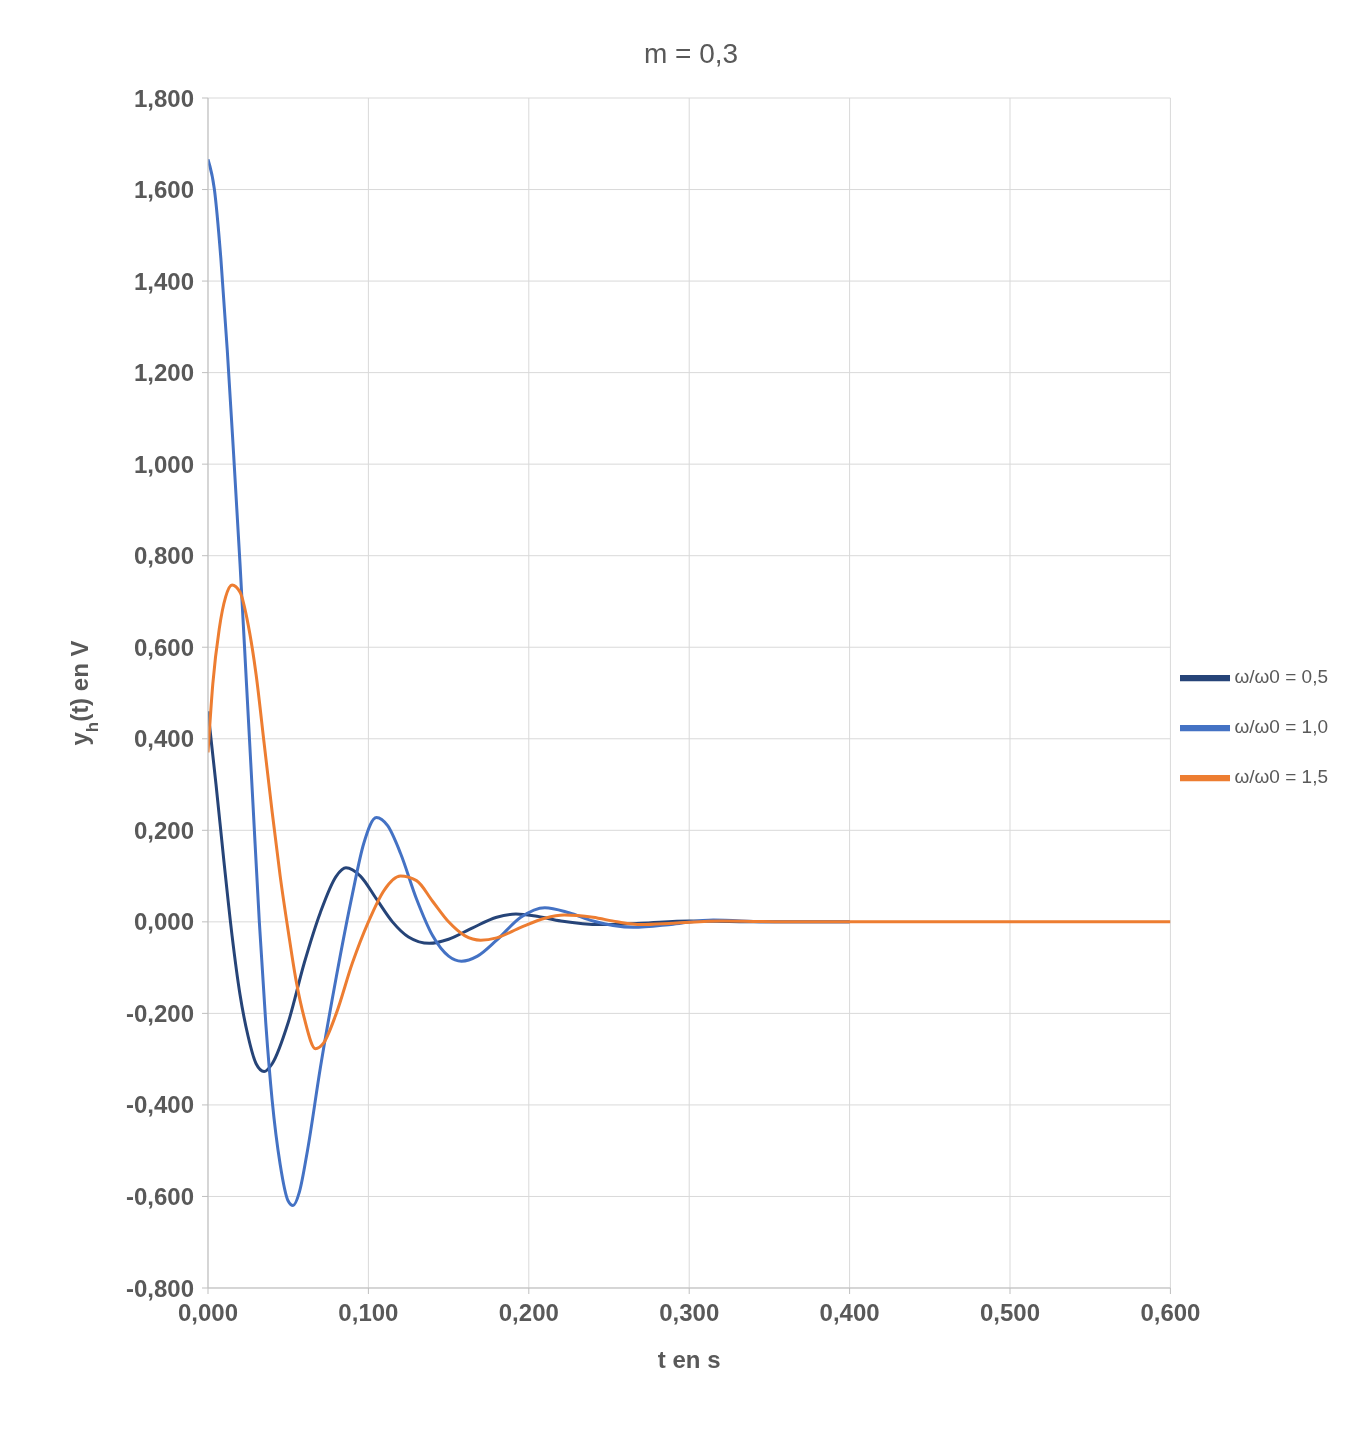 This screenshot has width=1360, height=1454. What do you see at coordinates (163, 647) in the screenshot?
I see `y-tick-label: 0,600` at bounding box center [163, 647].